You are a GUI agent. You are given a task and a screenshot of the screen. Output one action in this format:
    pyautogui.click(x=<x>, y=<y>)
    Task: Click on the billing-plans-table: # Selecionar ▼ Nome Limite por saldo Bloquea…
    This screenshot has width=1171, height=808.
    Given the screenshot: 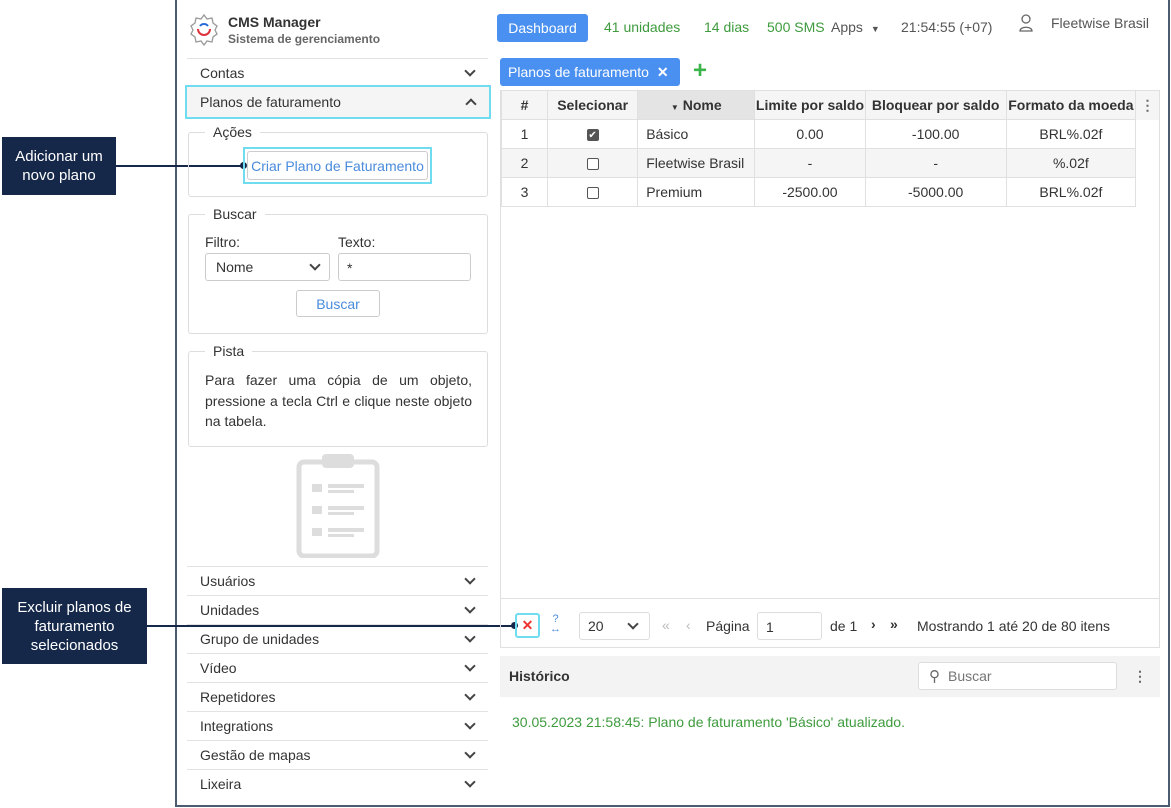 What is the action you would take?
    pyautogui.click(x=818, y=148)
    